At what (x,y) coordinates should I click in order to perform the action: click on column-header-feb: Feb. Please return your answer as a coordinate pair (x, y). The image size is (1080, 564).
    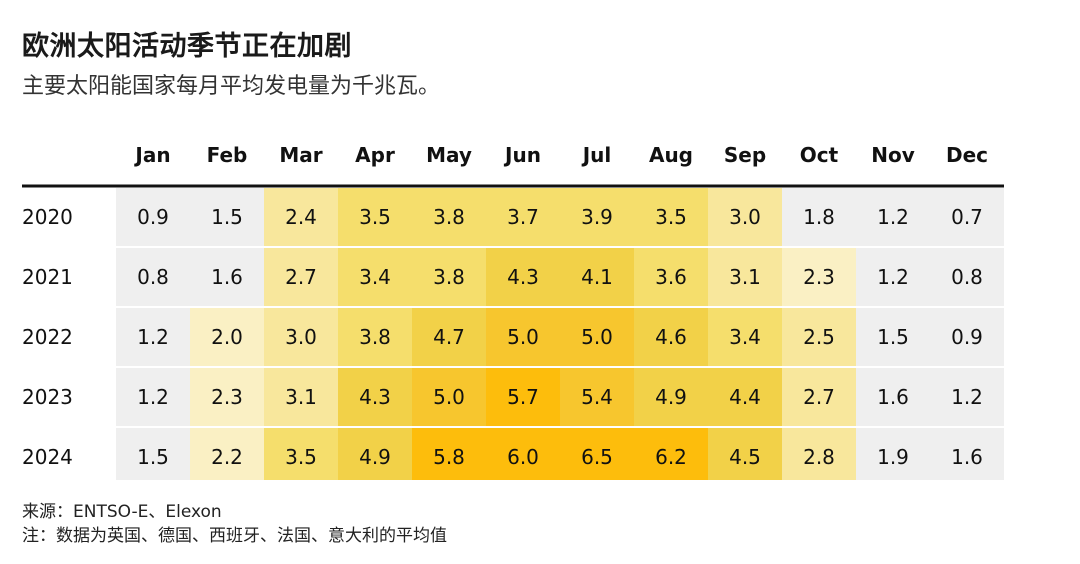
    Looking at the image, I should click on (227, 155).